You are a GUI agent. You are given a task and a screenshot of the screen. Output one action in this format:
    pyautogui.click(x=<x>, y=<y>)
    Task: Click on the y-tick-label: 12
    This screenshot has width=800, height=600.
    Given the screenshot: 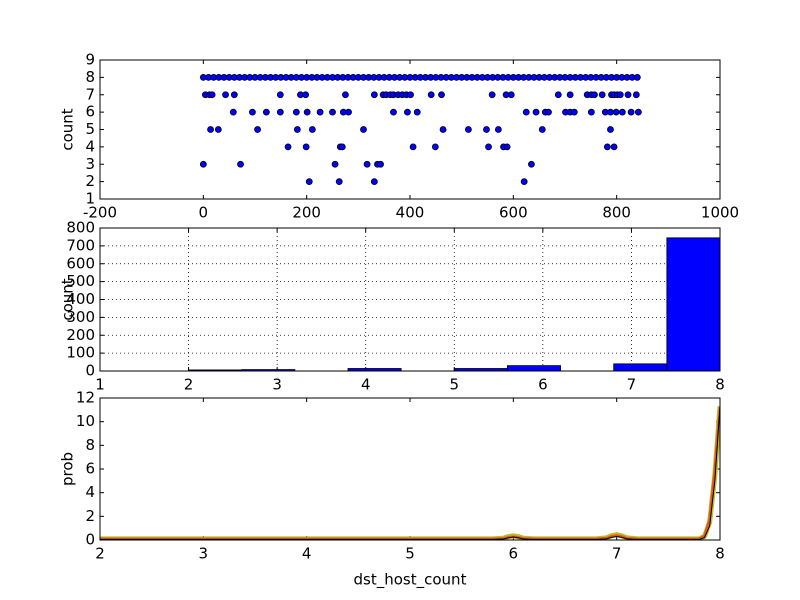 What is the action you would take?
    pyautogui.click(x=85, y=398)
    